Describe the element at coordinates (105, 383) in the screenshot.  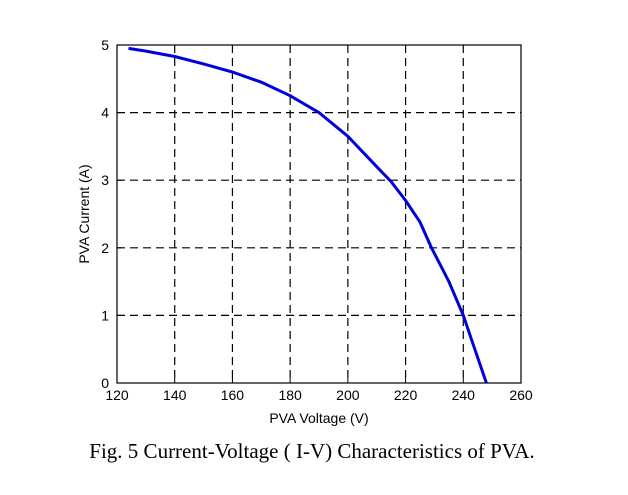
I see `y-tick-label: 0` at that location.